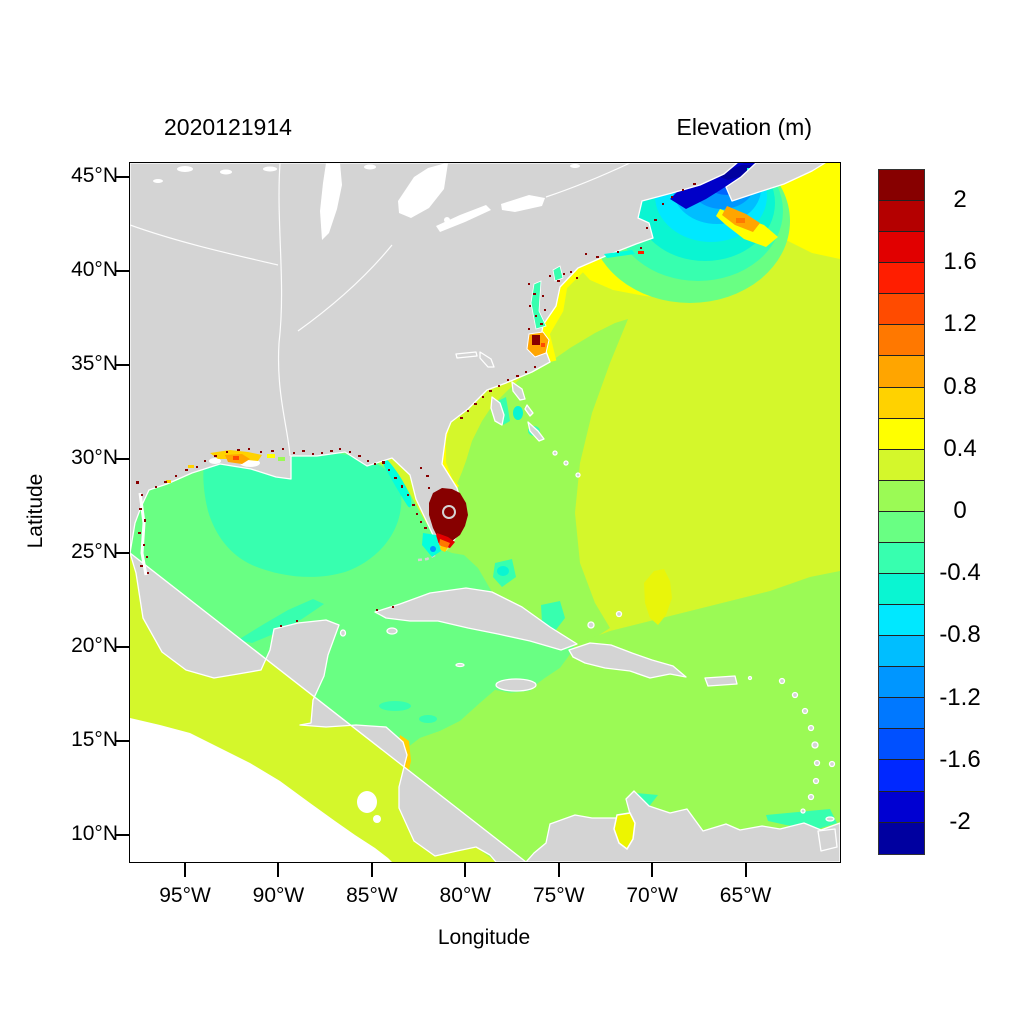  What do you see at coordinates (228, 127) in the screenshot?
I see `plot-timestamp-title: 2020121914` at bounding box center [228, 127].